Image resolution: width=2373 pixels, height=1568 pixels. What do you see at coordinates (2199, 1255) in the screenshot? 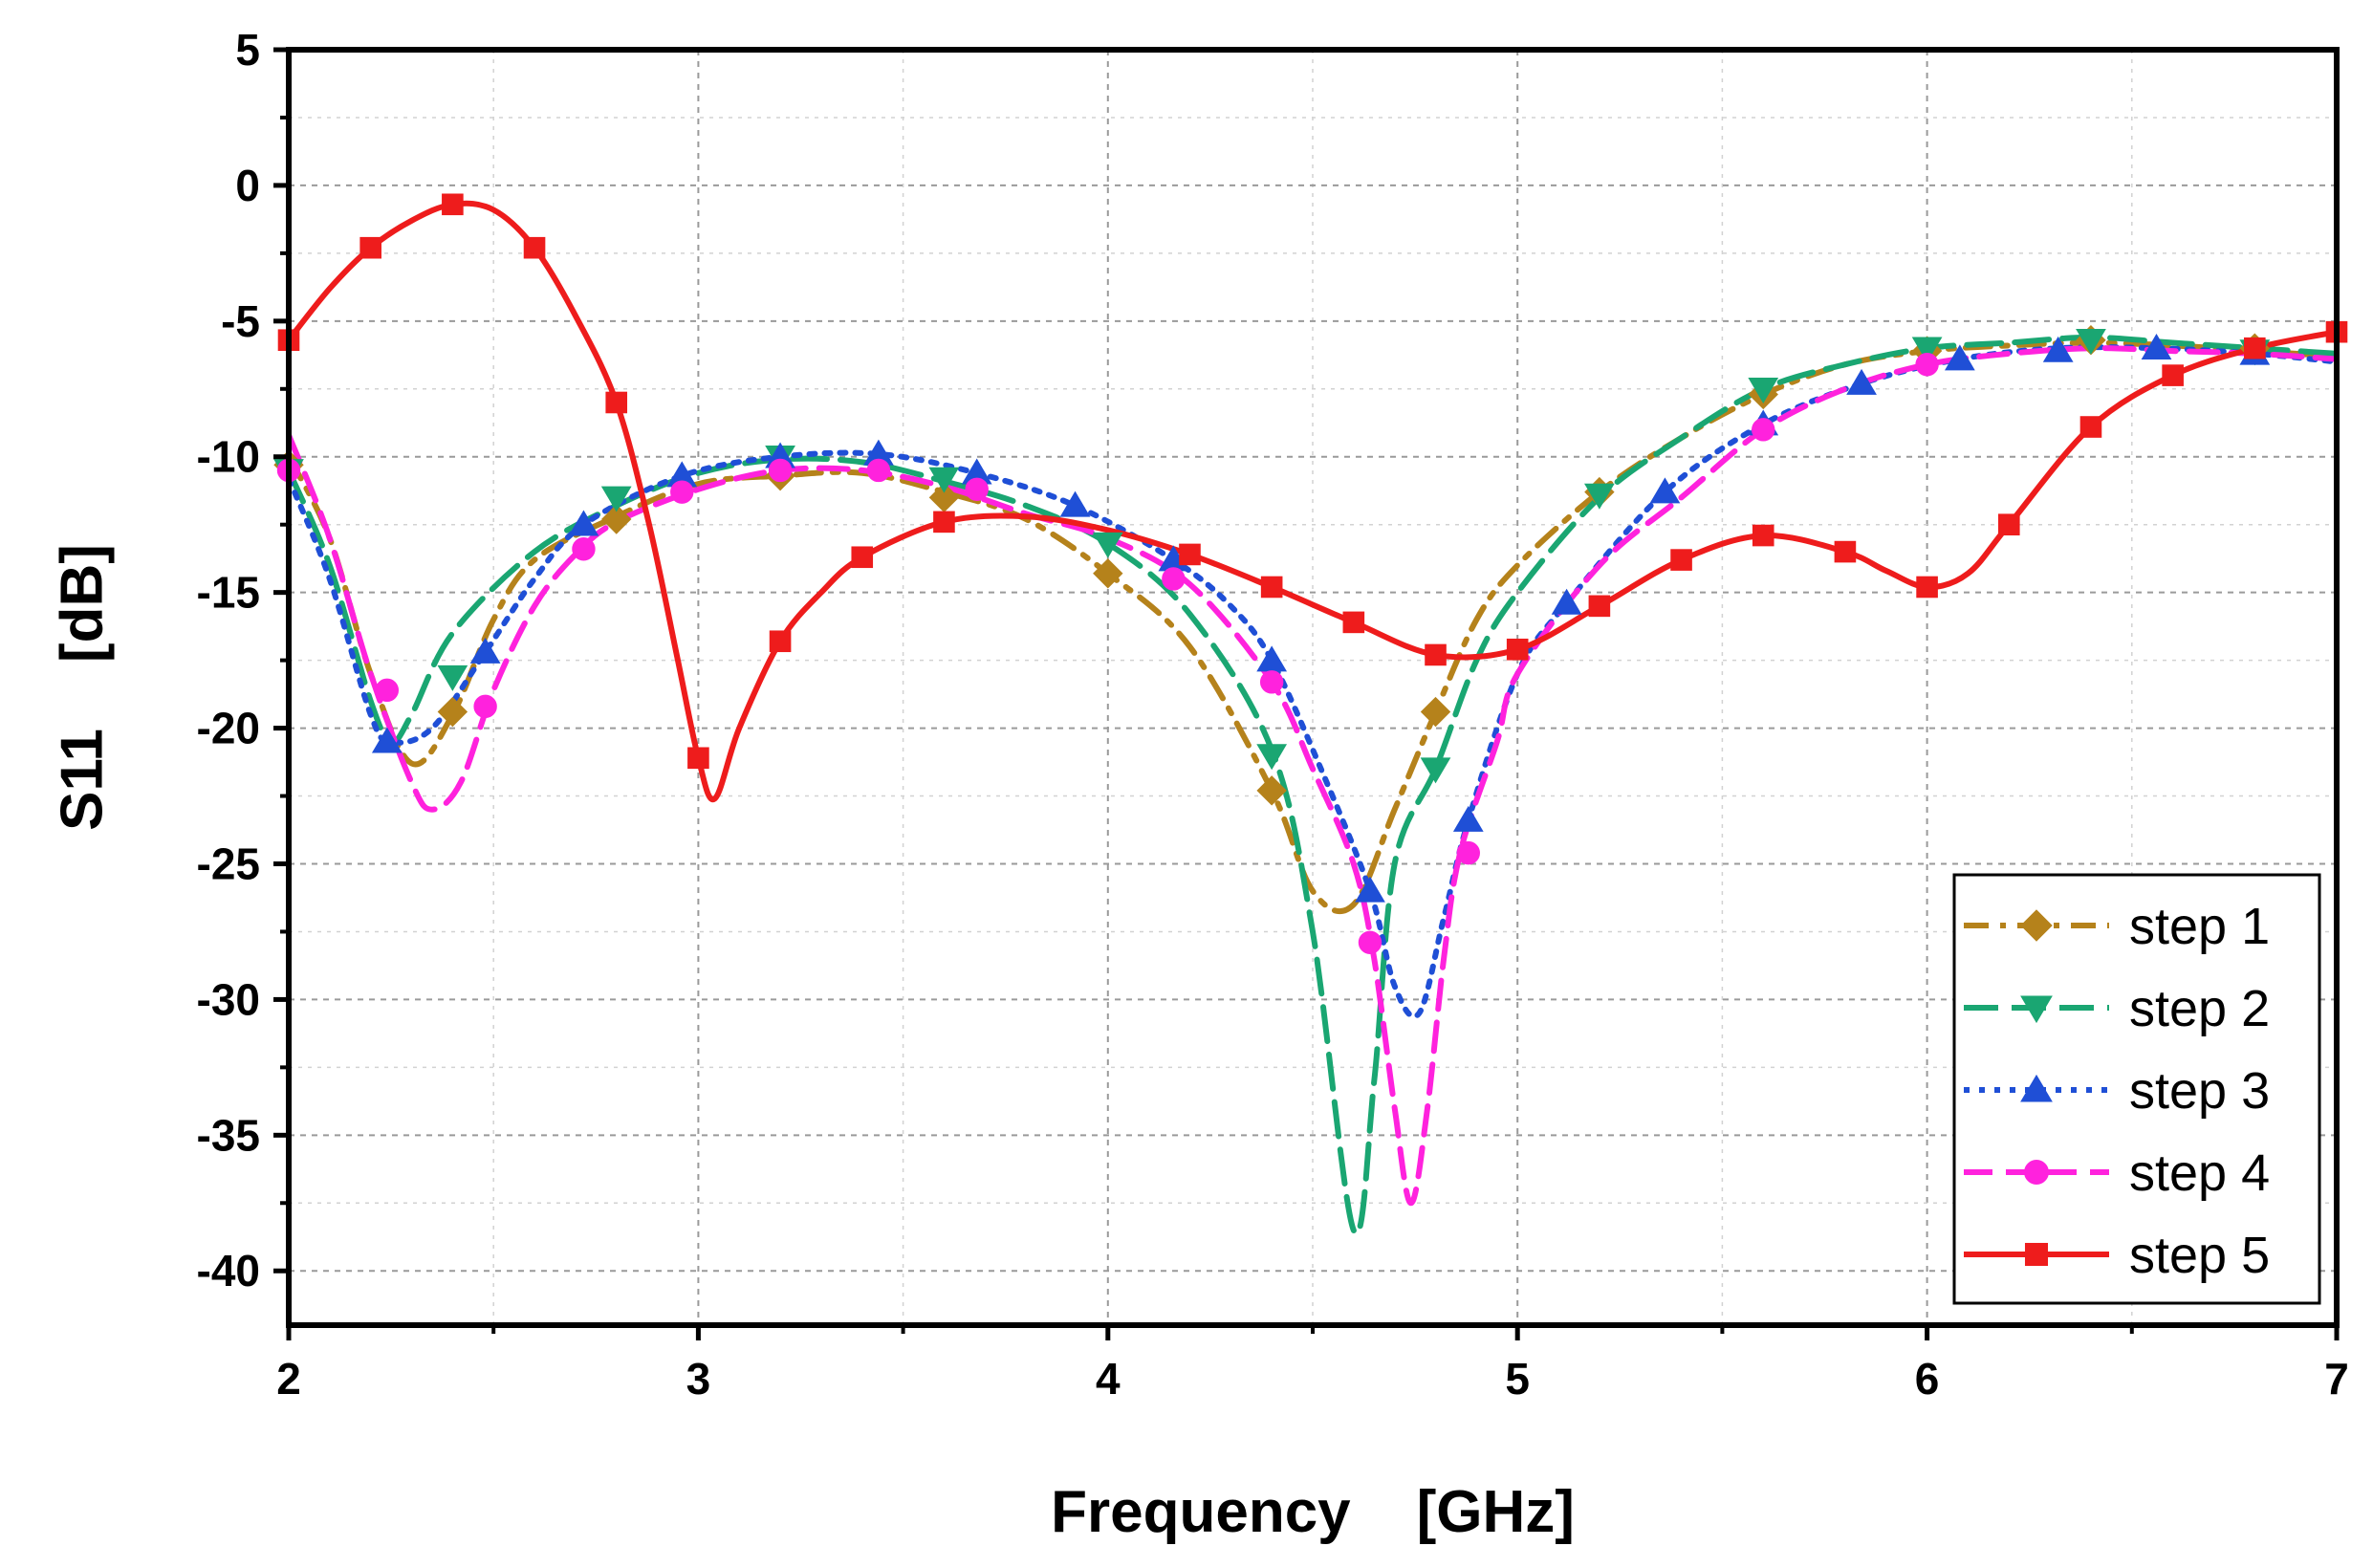
I see `legend-label-step-5: step 5` at bounding box center [2199, 1255].